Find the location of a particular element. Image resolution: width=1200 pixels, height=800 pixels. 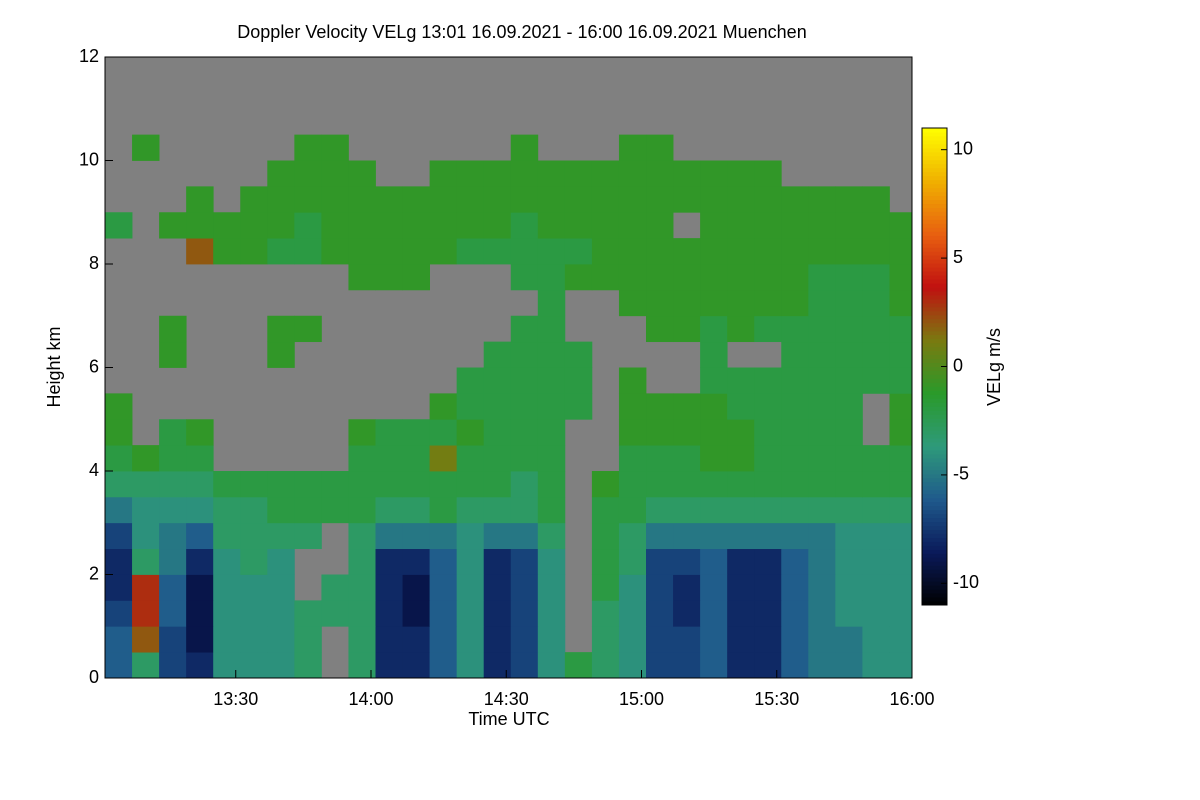

x-tick-label: 13:30 is located at coordinates (235, 699).